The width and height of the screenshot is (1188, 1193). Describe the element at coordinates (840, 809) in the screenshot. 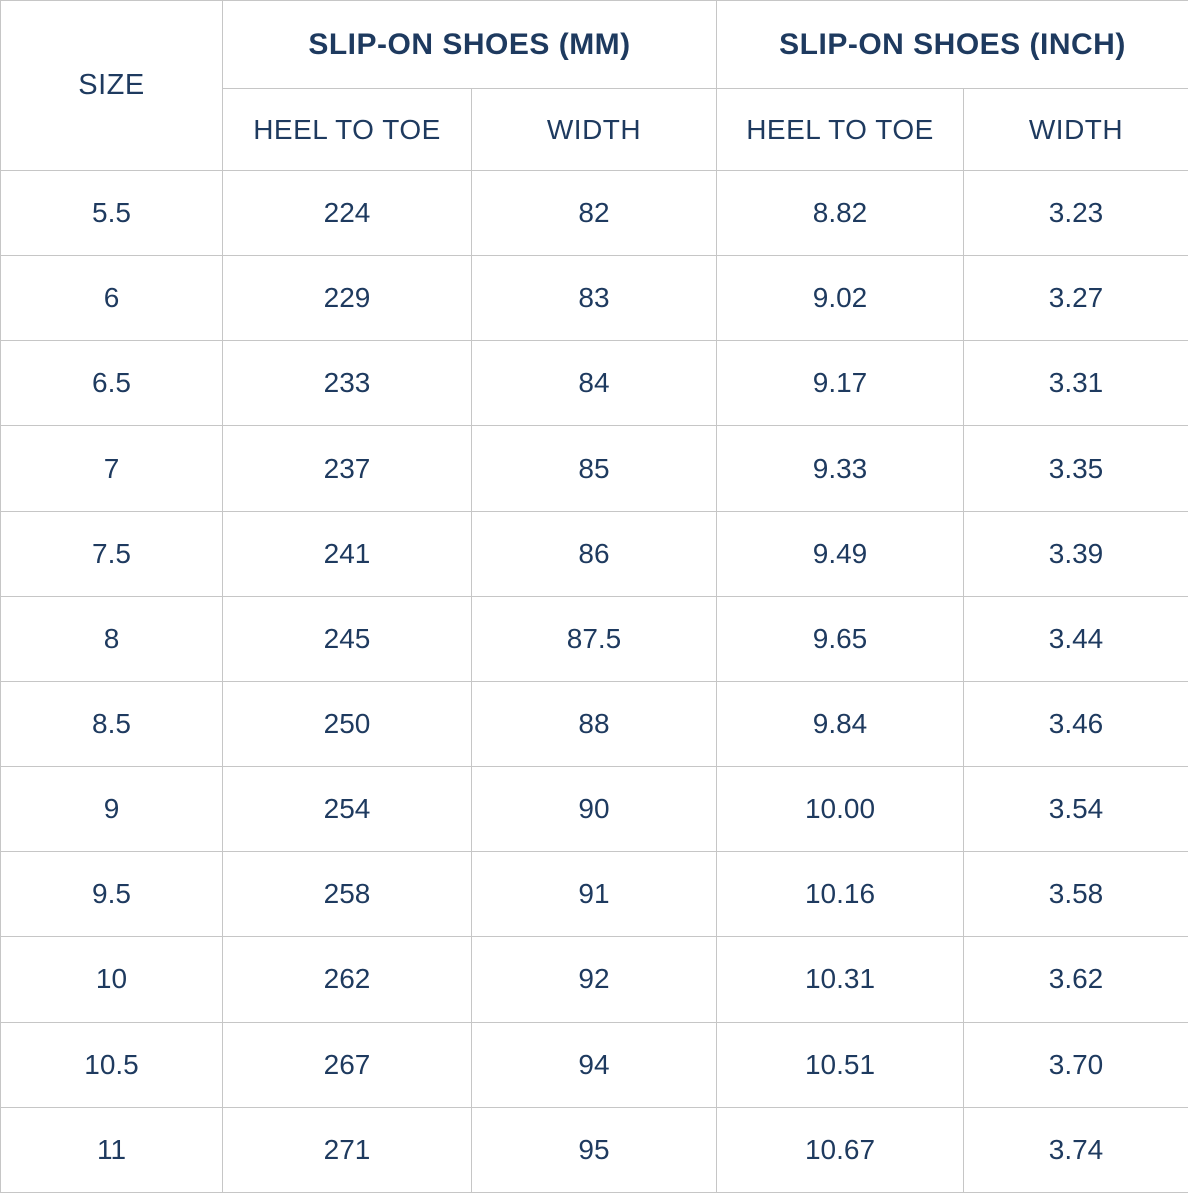

I see `inch-heel-to-toe-cell: 10.00` at that location.